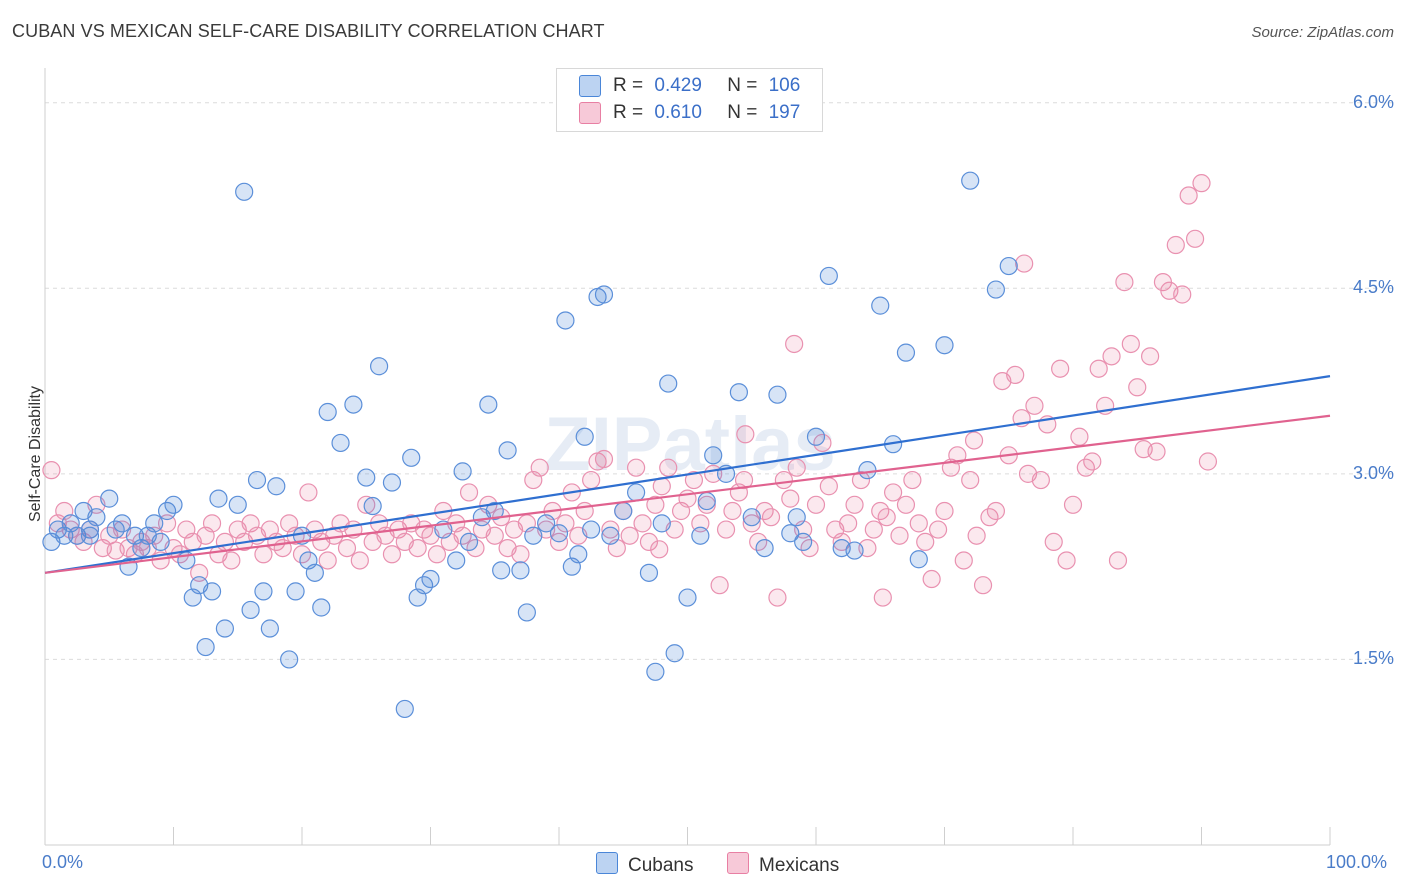 This screenshot has height=892, width=1406. Describe the element at coordinates (645, 864) in the screenshot. I see `legend-item-cubans: Cubans` at that location.